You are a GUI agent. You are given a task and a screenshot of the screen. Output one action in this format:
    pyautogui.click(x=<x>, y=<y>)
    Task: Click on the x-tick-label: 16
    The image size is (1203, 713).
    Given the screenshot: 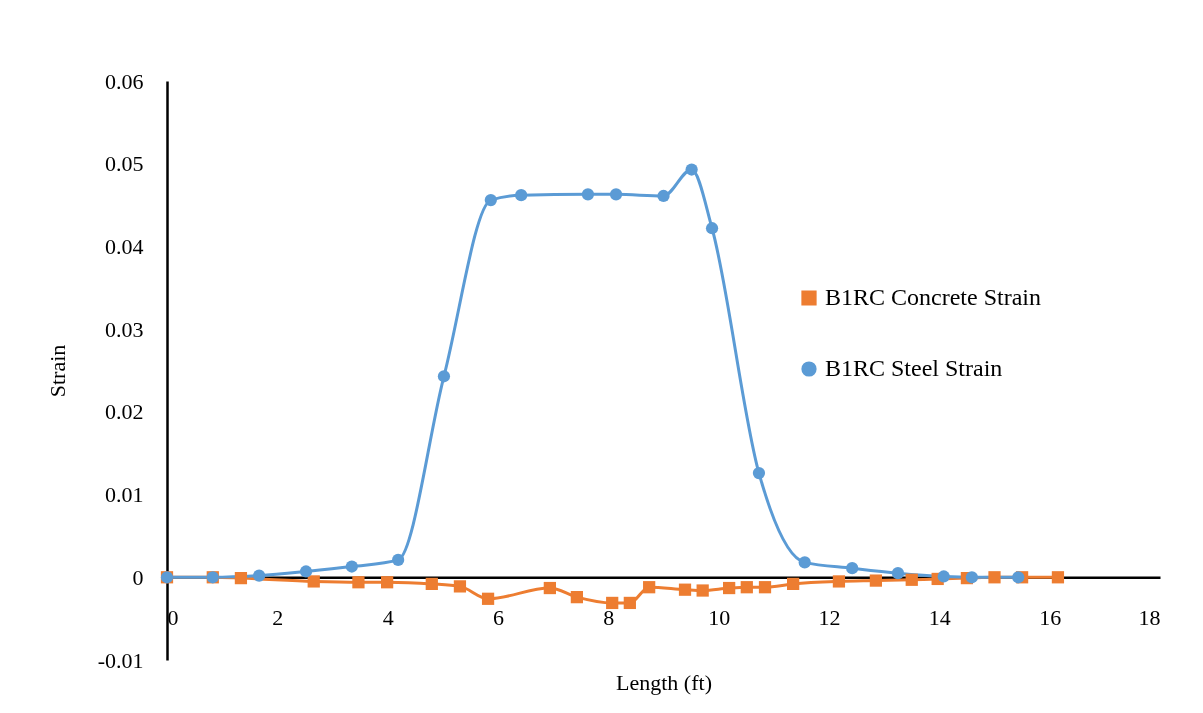 What is the action you would take?
    pyautogui.click(x=1050, y=617)
    